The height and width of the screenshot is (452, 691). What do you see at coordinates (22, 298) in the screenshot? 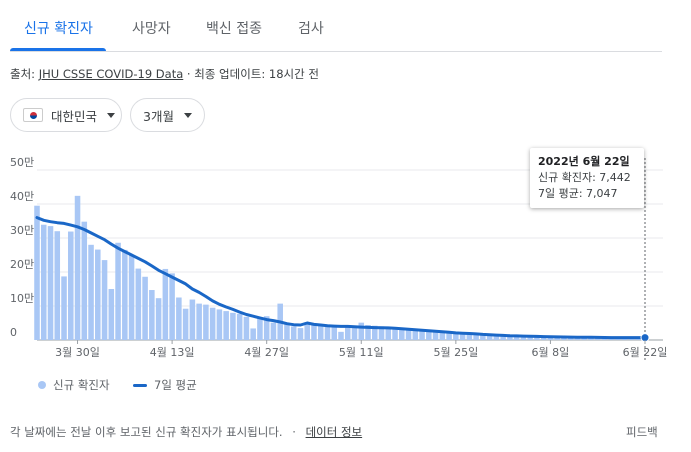
I see `y-tick-label: 10만` at bounding box center [22, 298].